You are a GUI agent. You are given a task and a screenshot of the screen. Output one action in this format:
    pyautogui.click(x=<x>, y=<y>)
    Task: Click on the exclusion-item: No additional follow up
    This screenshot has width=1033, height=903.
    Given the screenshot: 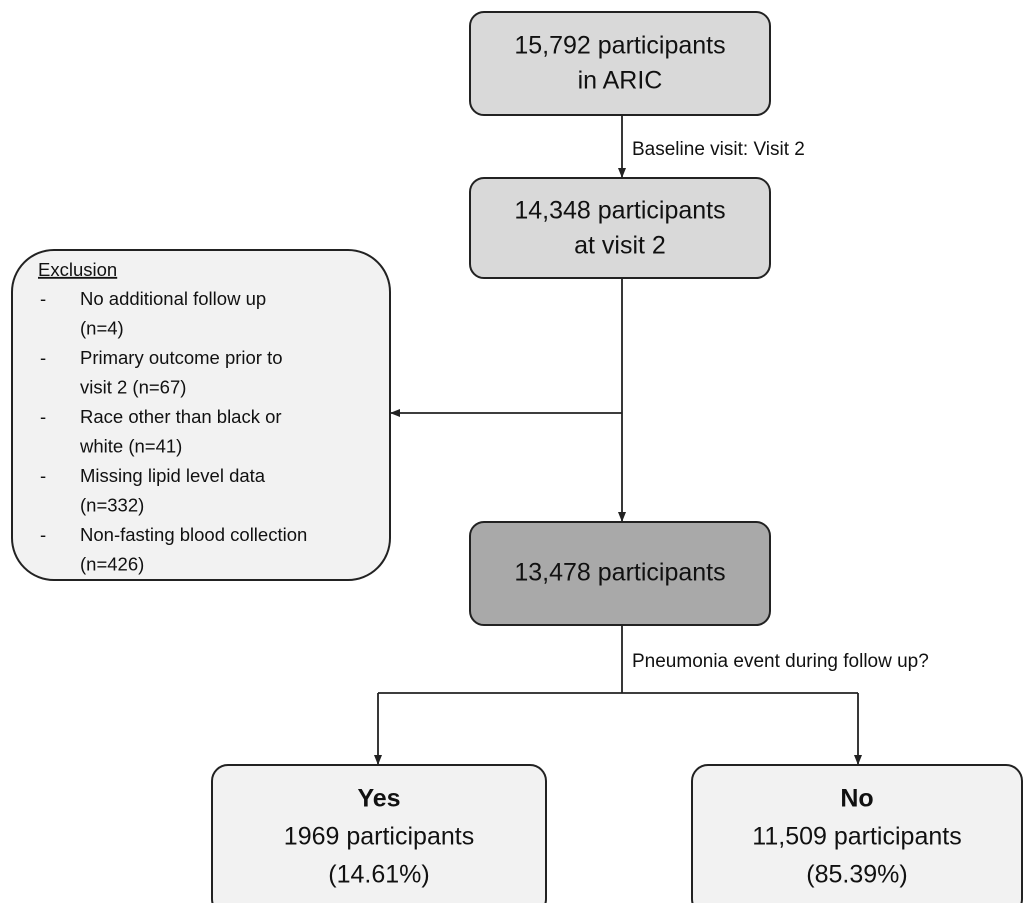 What is the action you would take?
    pyautogui.click(x=173, y=298)
    